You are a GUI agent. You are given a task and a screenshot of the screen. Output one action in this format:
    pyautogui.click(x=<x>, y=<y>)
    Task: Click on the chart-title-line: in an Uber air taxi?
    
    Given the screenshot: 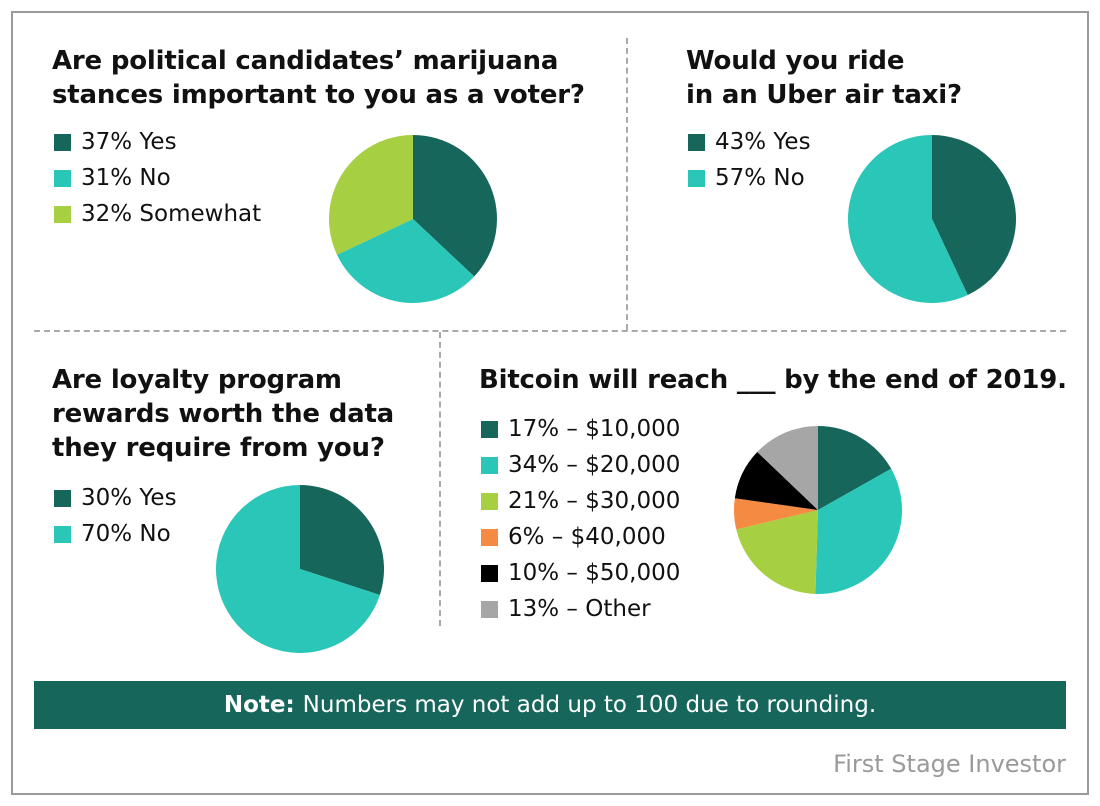 What is the action you would take?
    pyautogui.click(x=824, y=95)
    